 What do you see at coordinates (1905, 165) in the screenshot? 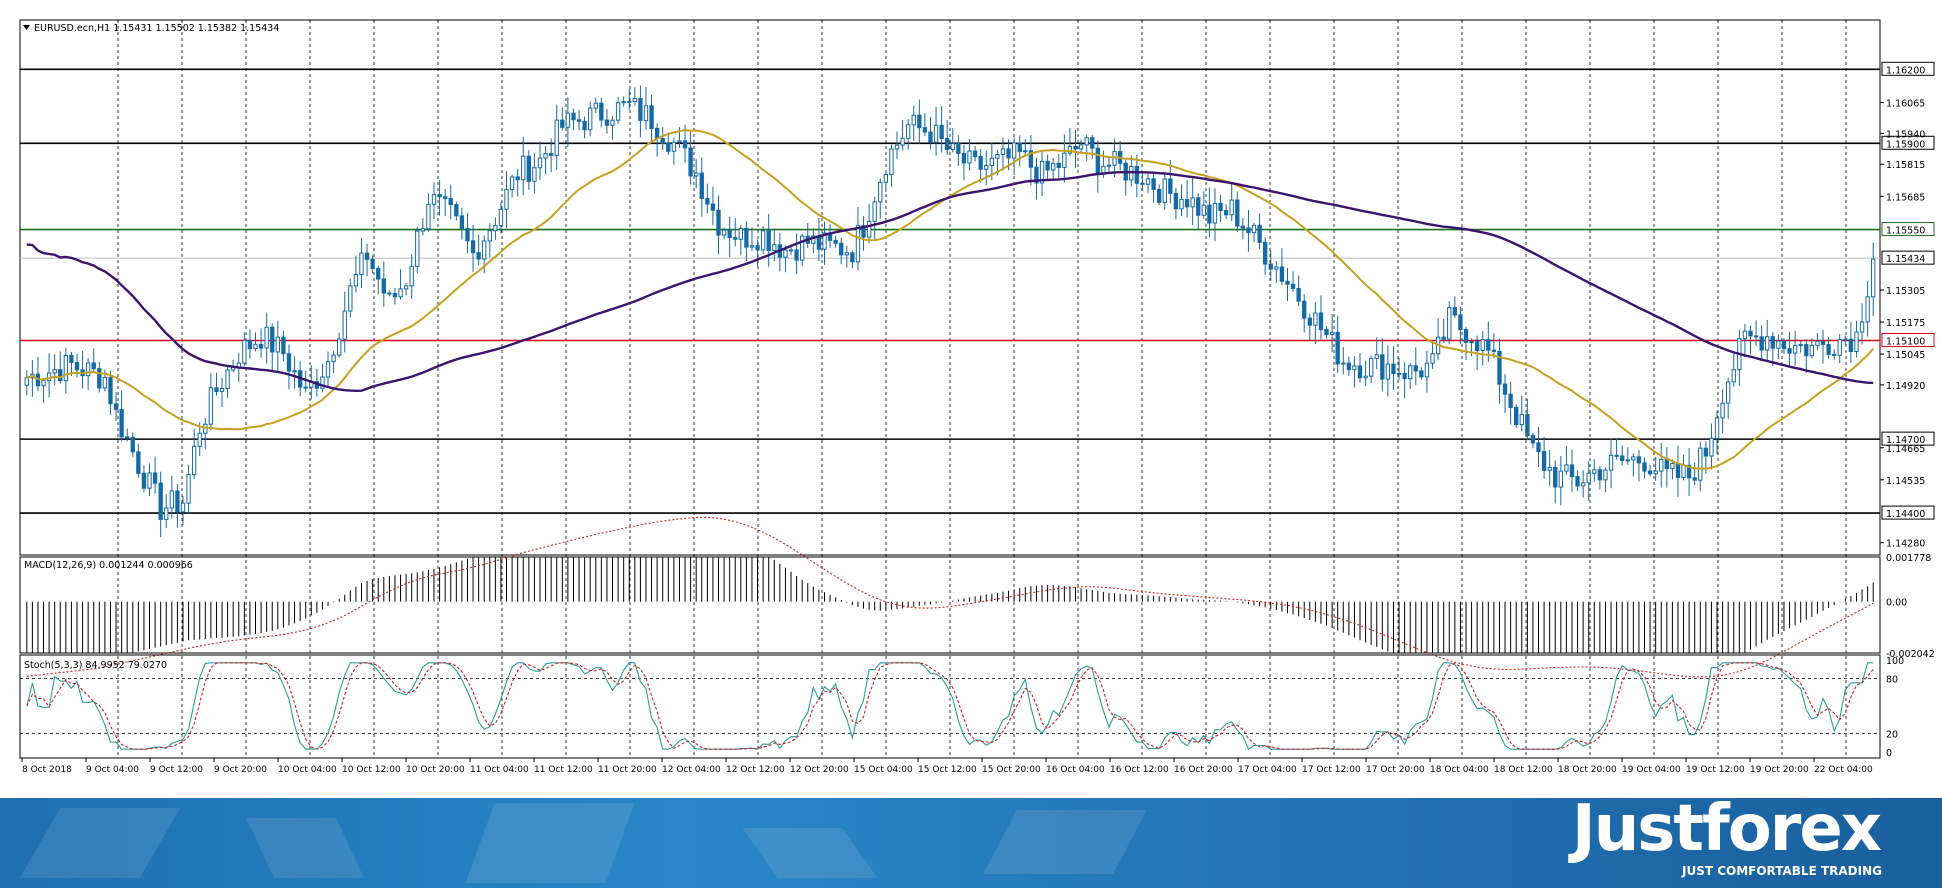
I see `price-tick-label: 1.15815` at bounding box center [1905, 165].